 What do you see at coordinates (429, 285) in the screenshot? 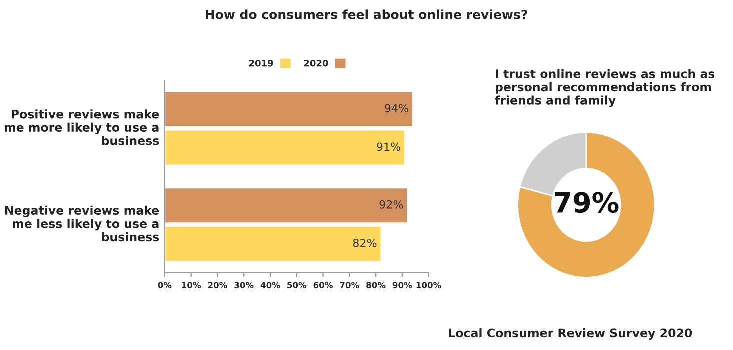
I see `x-tick-label: 100%` at bounding box center [429, 285].